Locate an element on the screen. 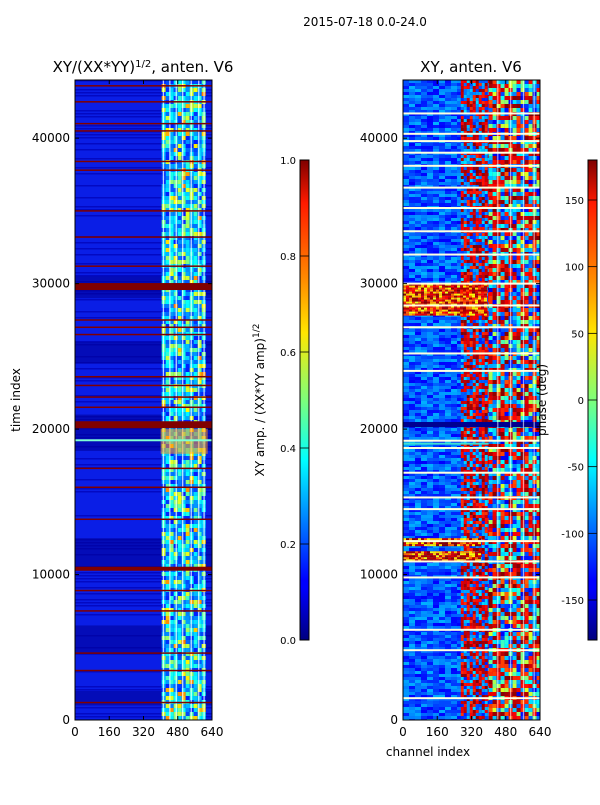  heatmap-saturated-row is located at coordinates (143, 408).